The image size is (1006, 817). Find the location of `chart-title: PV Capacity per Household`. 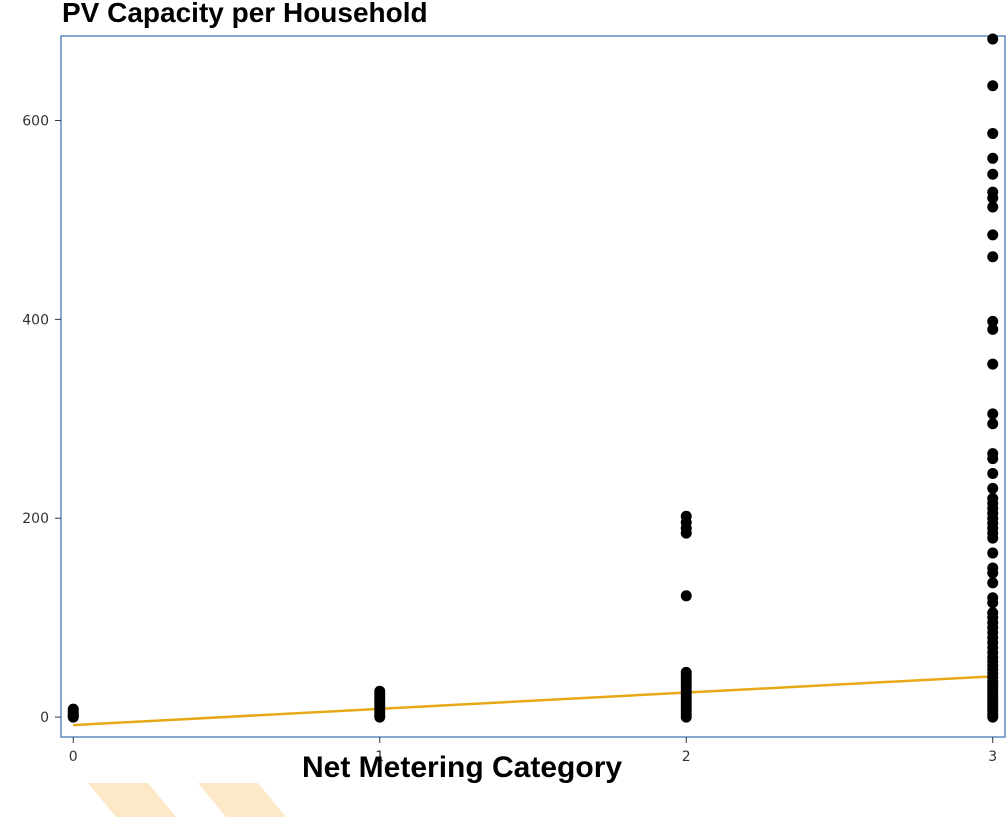

chart-title: PV Capacity per Household is located at coordinates (245, 14).